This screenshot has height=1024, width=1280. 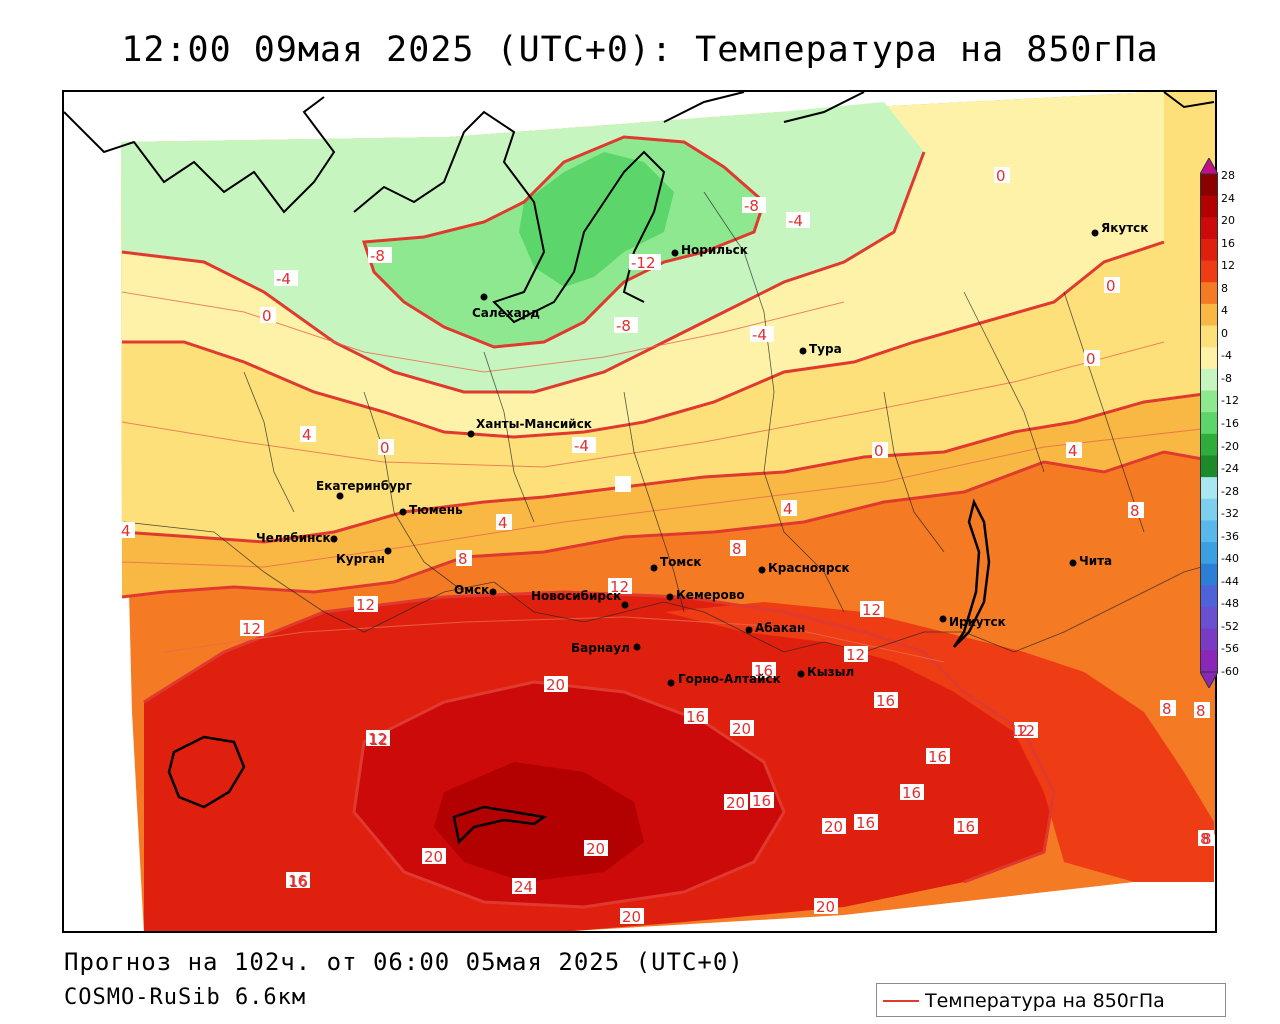 What do you see at coordinates (364, 486) in the screenshot?
I see `svg-text: Екатеринбург` at bounding box center [364, 486].